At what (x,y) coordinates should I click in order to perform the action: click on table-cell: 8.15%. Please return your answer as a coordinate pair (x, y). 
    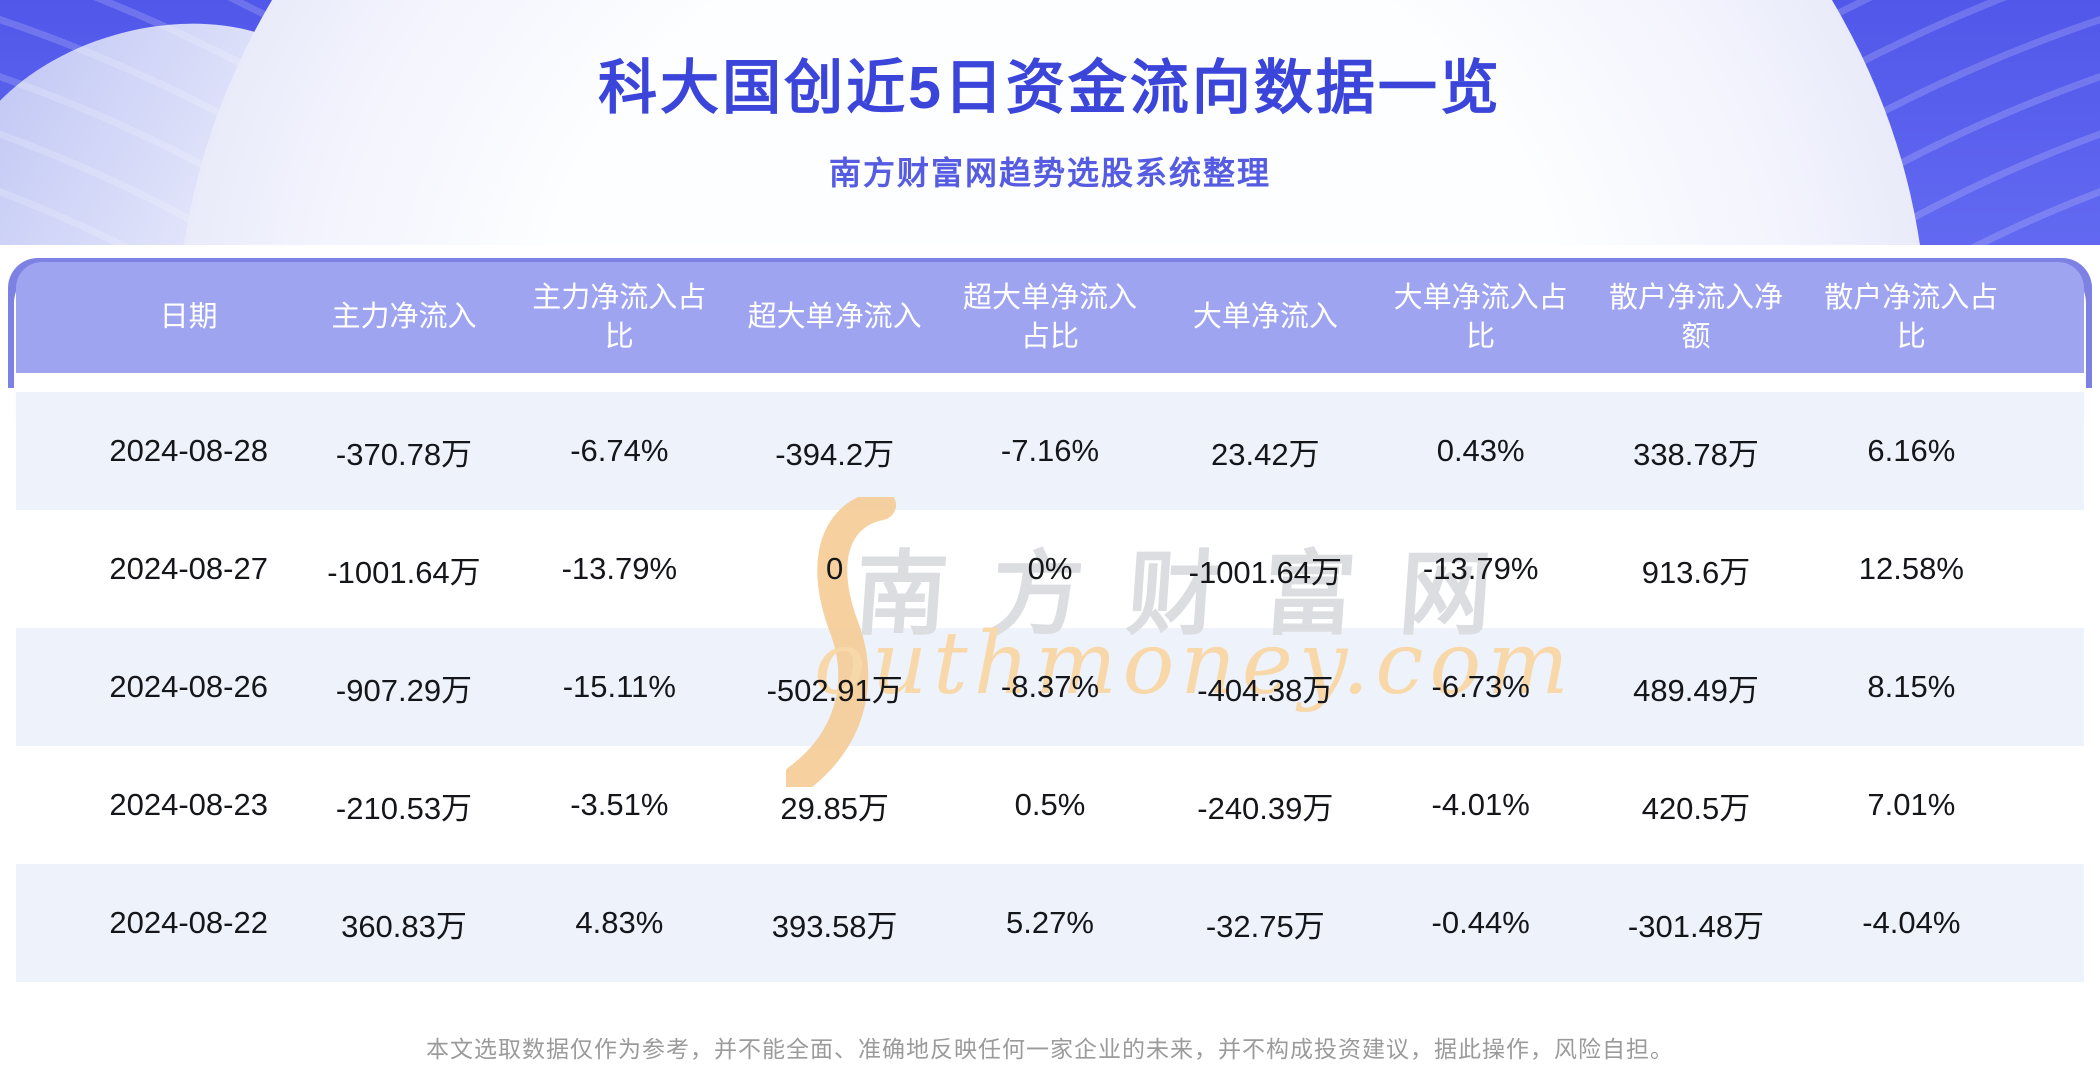
    Looking at the image, I should click on (1911, 686).